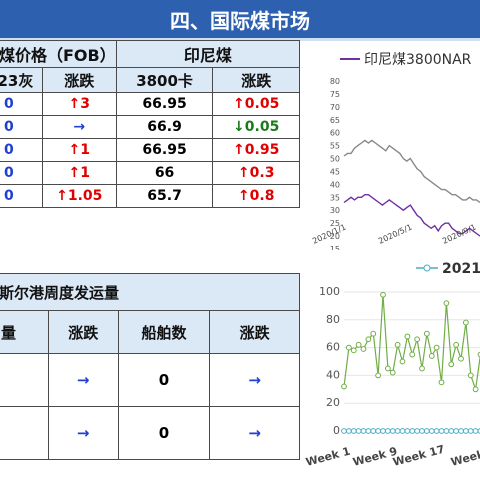 Image resolution: width=480 pixels, height=482 pixels. What do you see at coordinates (327, 457) in the screenshot?
I see `x-tick-label: Week 1` at bounding box center [327, 457].